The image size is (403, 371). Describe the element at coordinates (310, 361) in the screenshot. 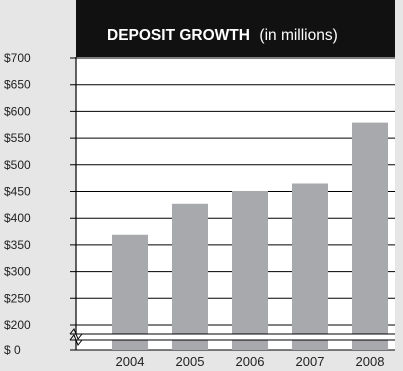

I see `x-tick-label: 2007` at that location.